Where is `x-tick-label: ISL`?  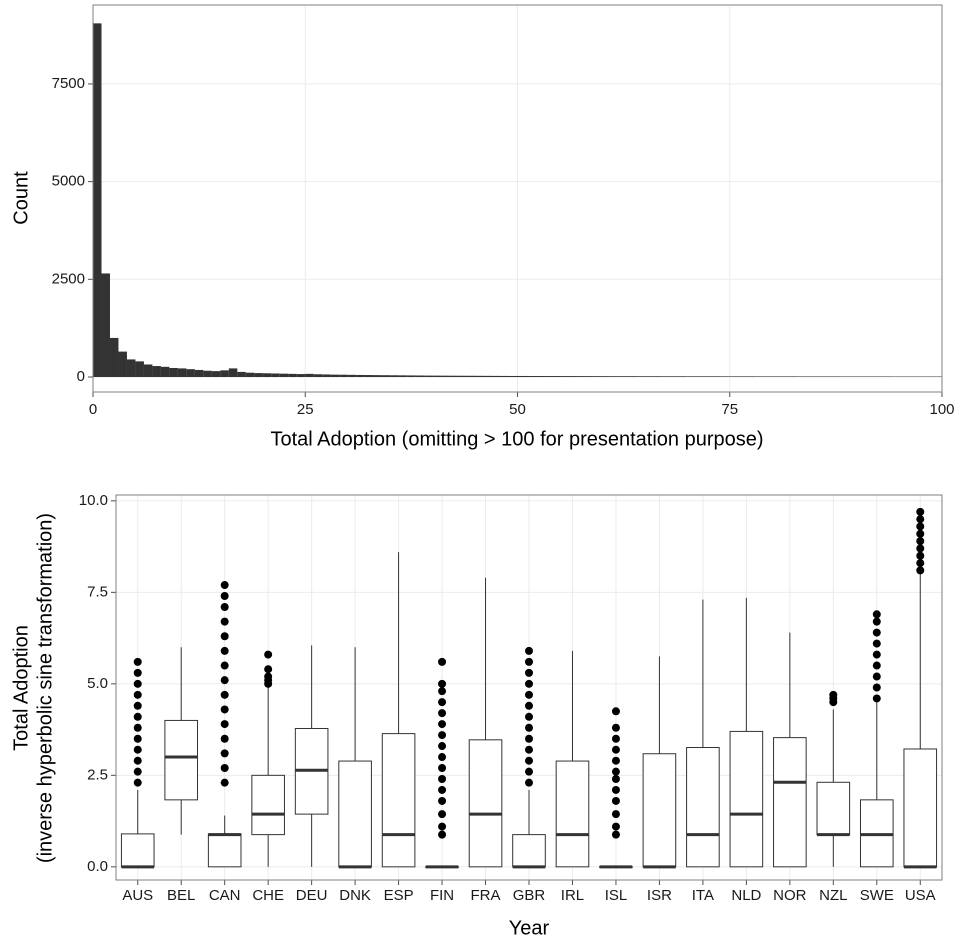
x-tick-label: ISL is located at coordinates (616, 895).